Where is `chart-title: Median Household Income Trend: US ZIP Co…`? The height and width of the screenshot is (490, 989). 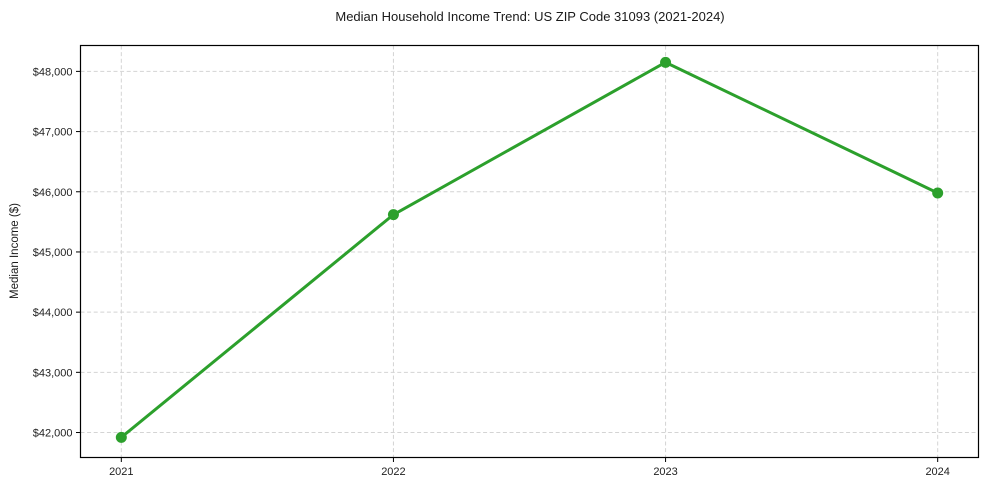
chart-title: Median Household Income Trend: US ZIP Co… is located at coordinates (530, 16).